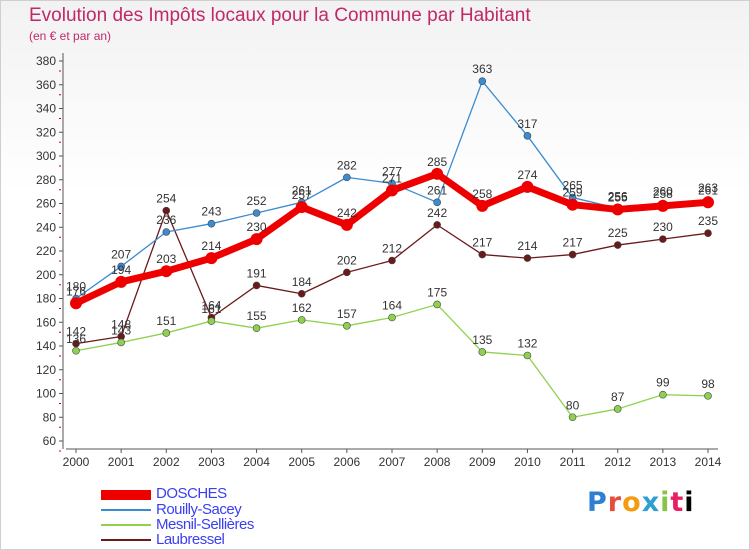 The height and width of the screenshot is (550, 750). I want to click on data-label: 80, so click(573, 405).